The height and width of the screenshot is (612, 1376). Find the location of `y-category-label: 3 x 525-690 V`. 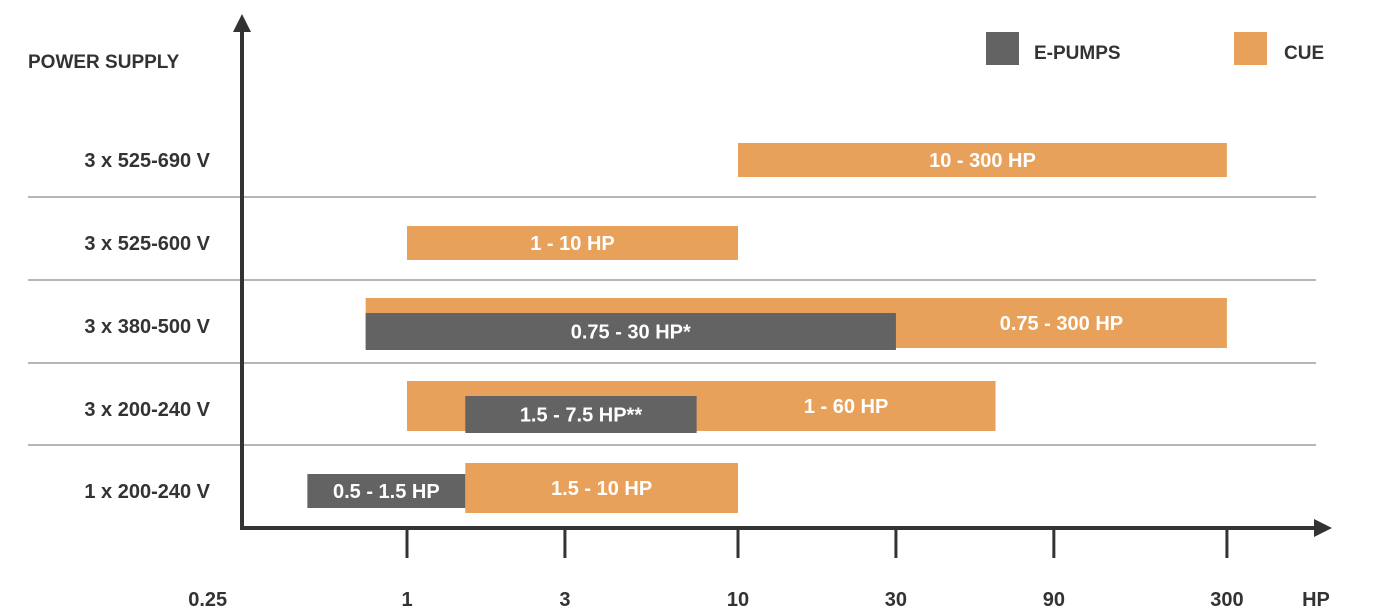

y-category-label: 3 x 525-690 V is located at coordinates (147, 161).